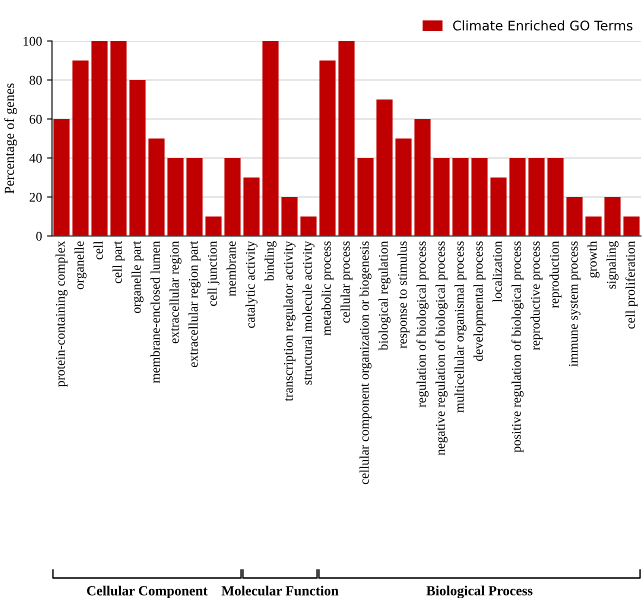 The width and height of the screenshot is (642, 598). What do you see at coordinates (270, 261) in the screenshot?
I see `x-tick-label: binding` at bounding box center [270, 261].